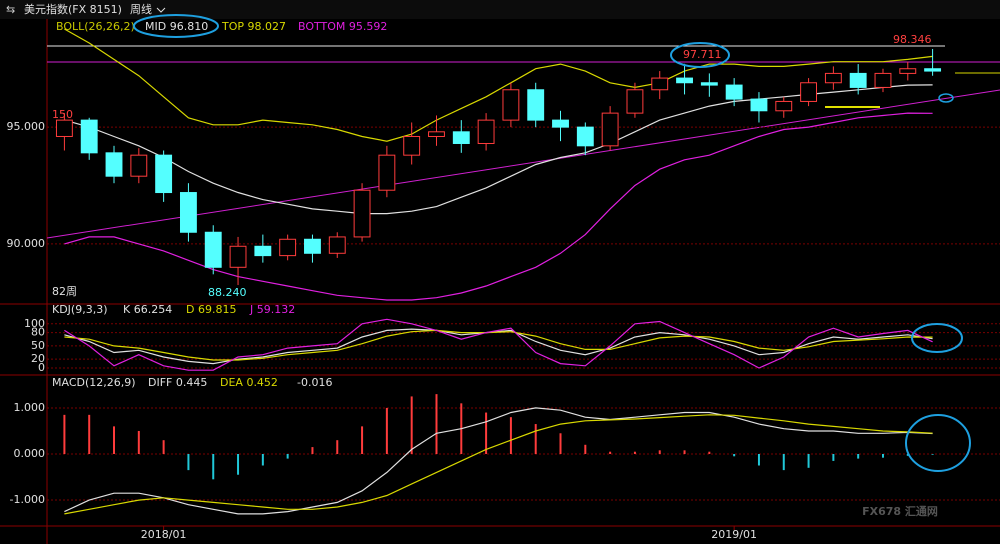 The width and height of the screenshot is (1000, 544). Describe the element at coordinates (734, 534) in the screenshot. I see `x-tick-label: 2019/01` at that location.